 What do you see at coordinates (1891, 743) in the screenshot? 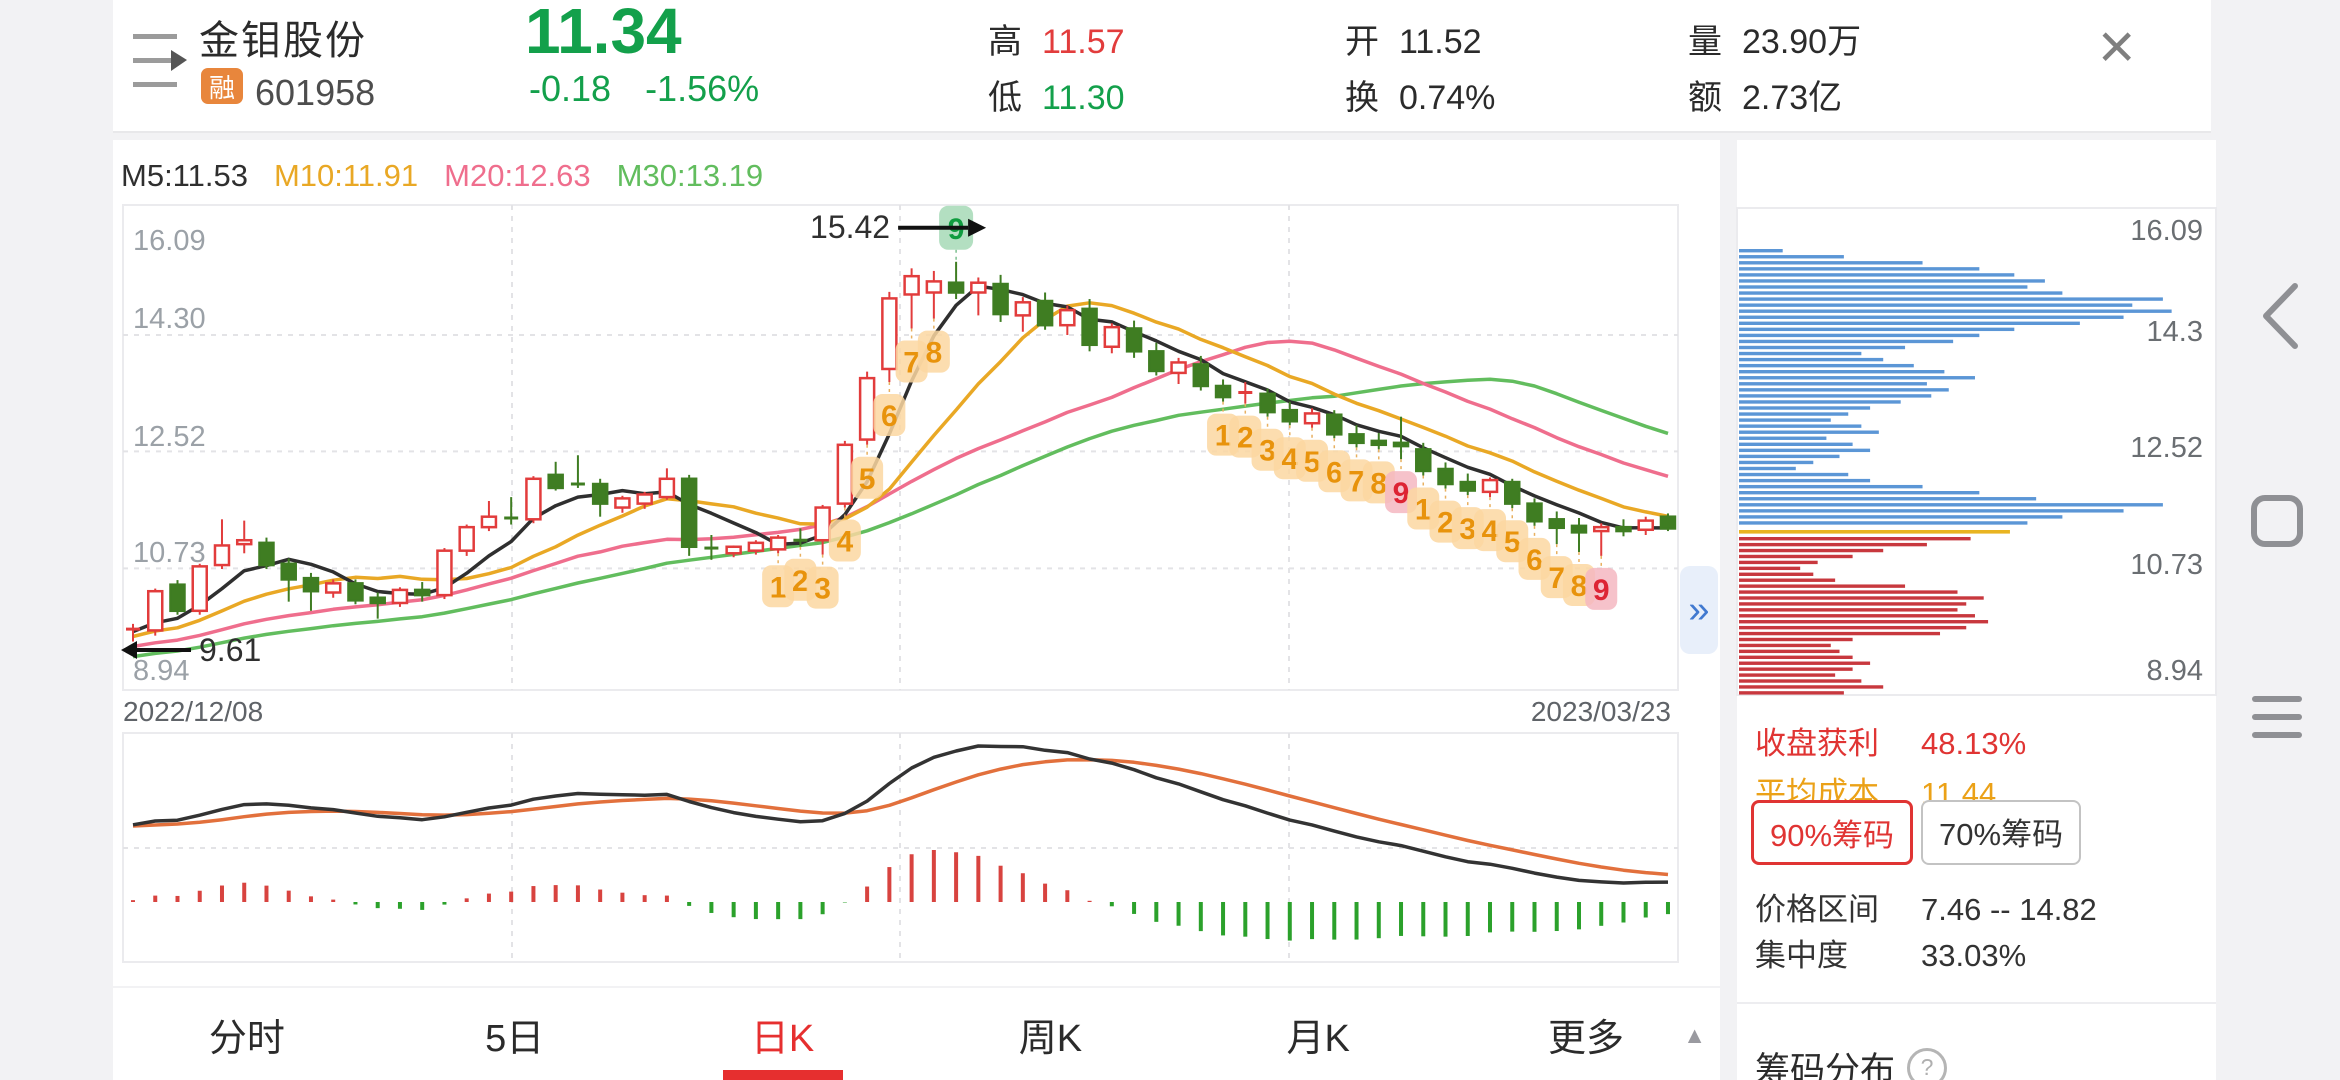
I see `chip-stat-1: 收盘获利 48.13%` at bounding box center [1891, 743].